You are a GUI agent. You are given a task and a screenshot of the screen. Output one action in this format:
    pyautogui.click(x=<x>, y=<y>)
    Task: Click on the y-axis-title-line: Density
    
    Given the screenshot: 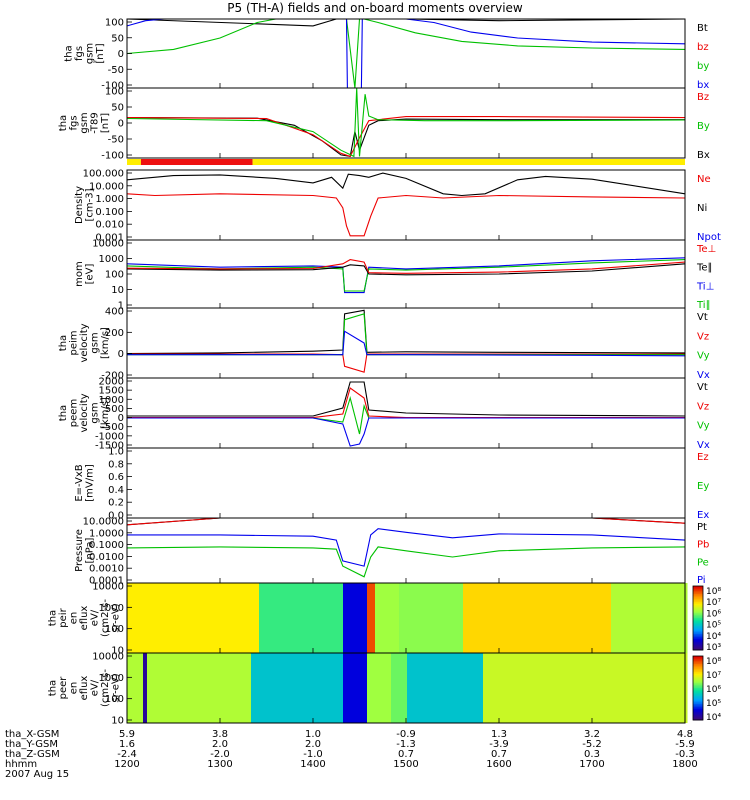 What is the action you would take?
    pyautogui.click(x=79, y=205)
    